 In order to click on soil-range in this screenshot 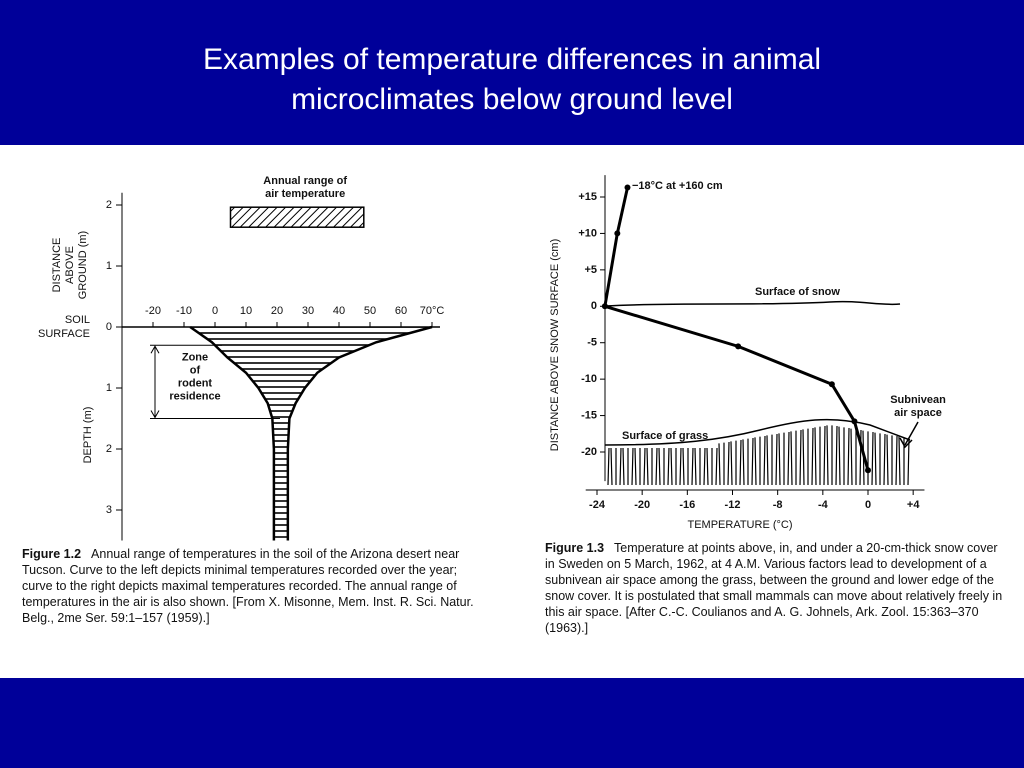, I will do `click(311, 434)`.